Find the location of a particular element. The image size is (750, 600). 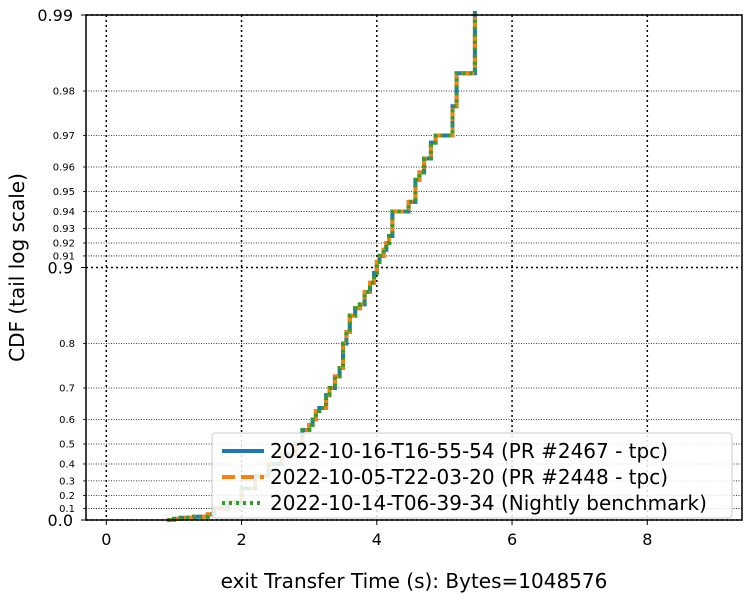

x-tick-label: 2 is located at coordinates (241, 539).